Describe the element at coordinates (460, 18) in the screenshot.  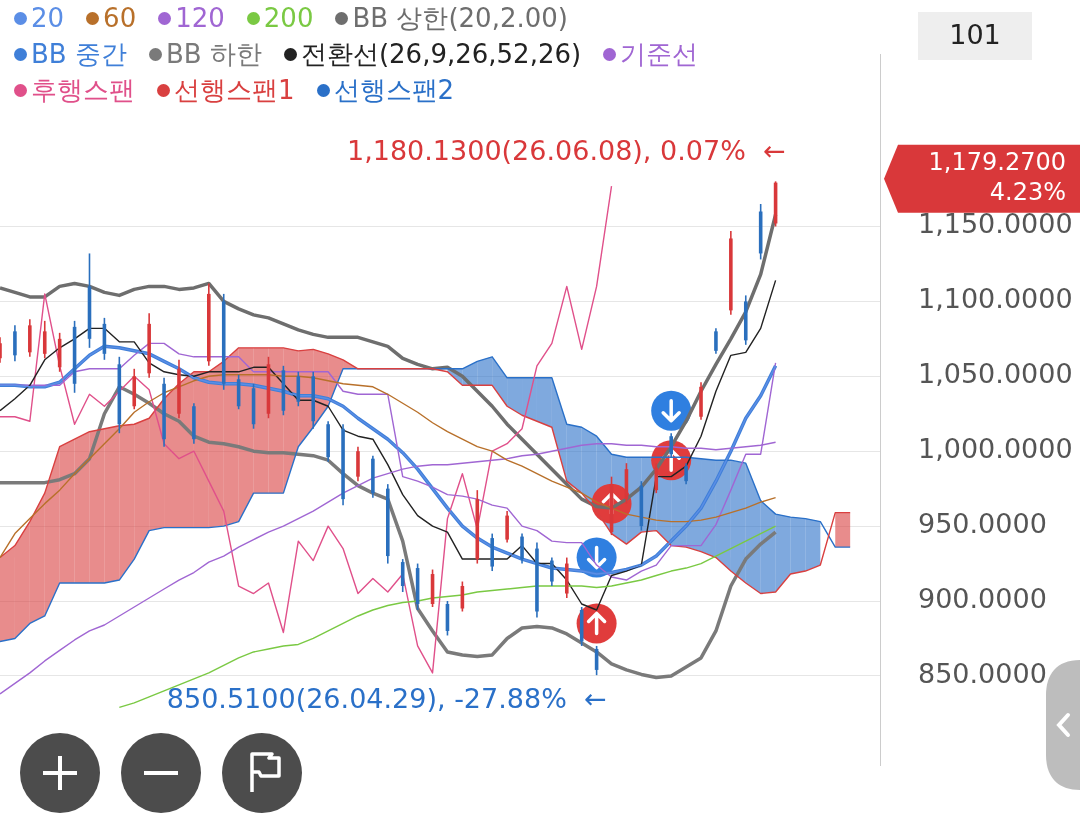
I see `legend-label: BB 상한(20,2.00)` at that location.